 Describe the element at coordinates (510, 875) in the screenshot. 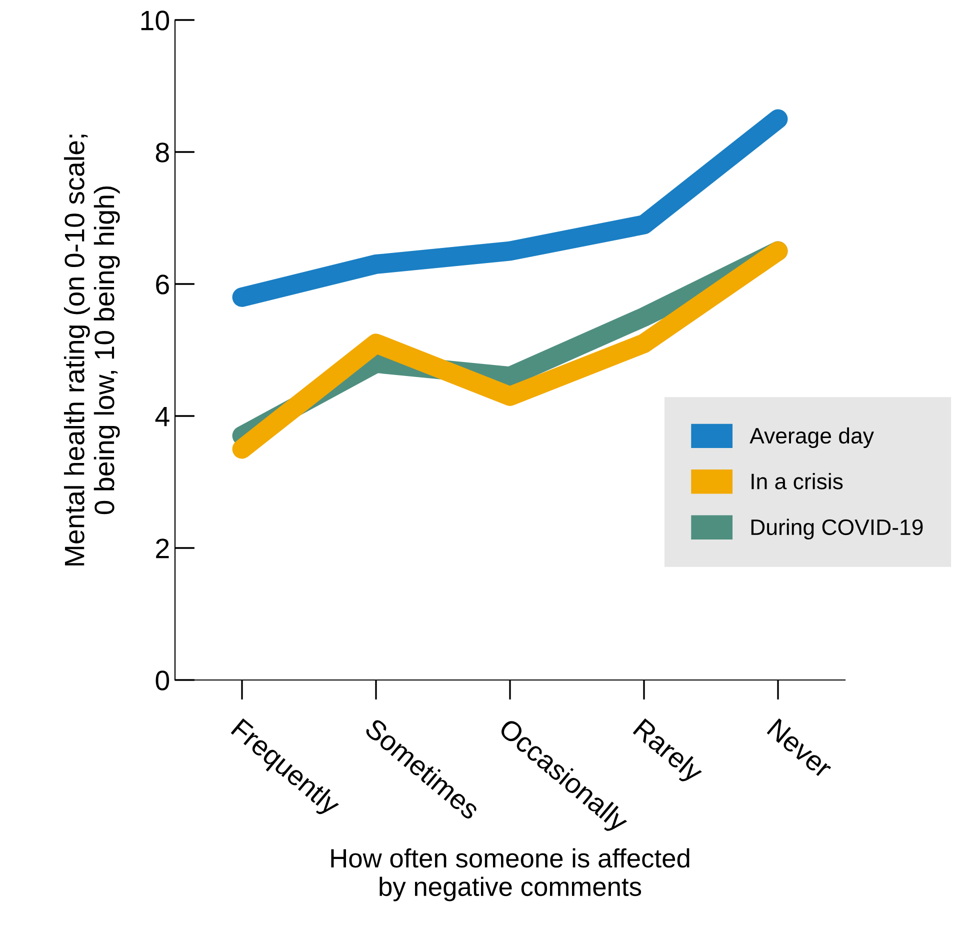

I see `x-axis-title: How often someone is affected by negative comments` at that location.